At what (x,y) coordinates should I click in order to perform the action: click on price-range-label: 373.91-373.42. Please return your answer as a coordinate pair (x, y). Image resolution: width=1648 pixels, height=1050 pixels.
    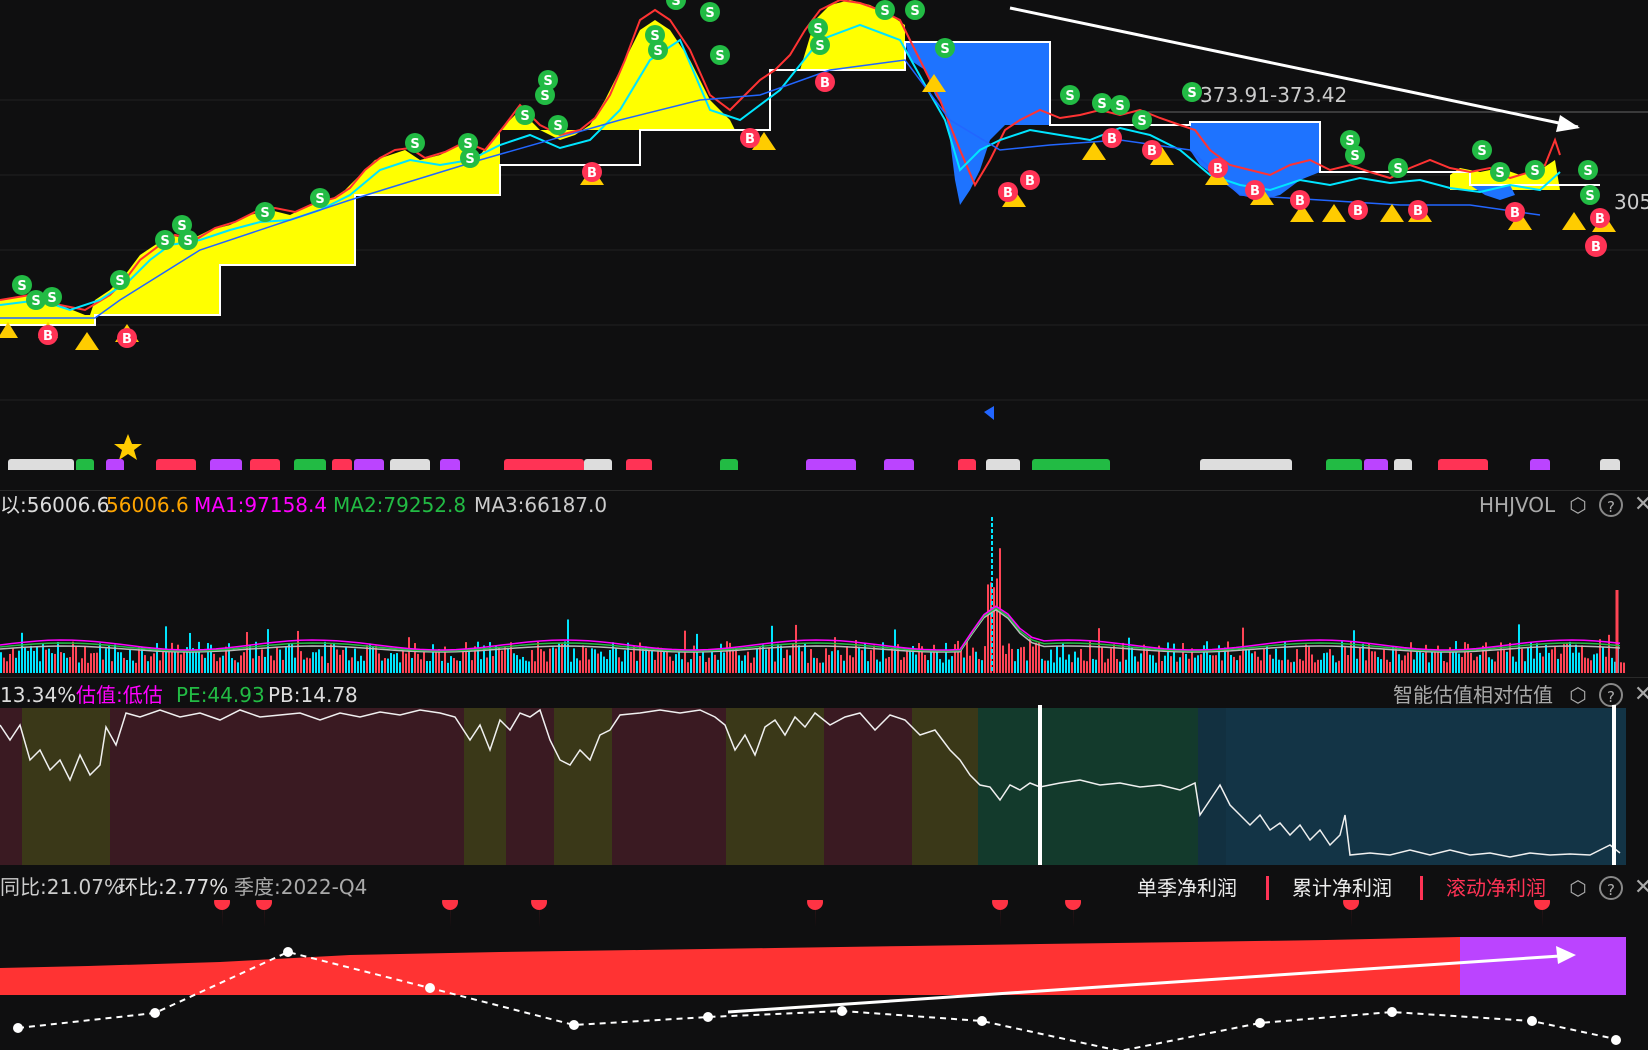
    Looking at the image, I should click on (1274, 95).